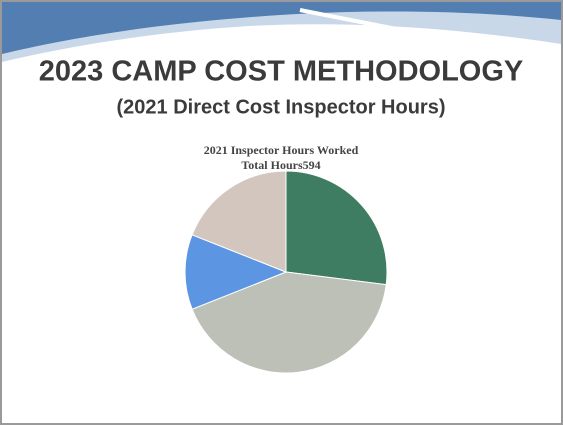  I want to click on chart-subtitle: Total Hours594, so click(280, 165).